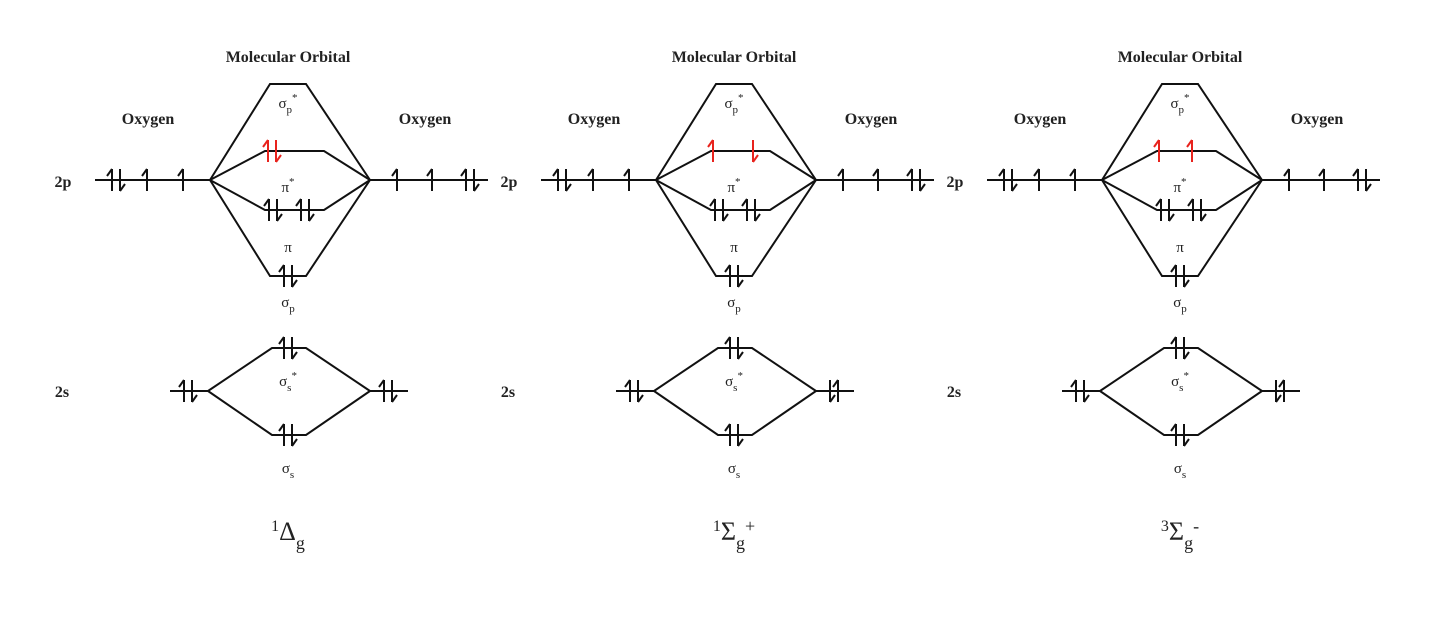 This screenshot has width=1445, height=617. What do you see at coordinates (734, 534) in the screenshot?
I see `term-symbol: 1Σg+` at bounding box center [734, 534].